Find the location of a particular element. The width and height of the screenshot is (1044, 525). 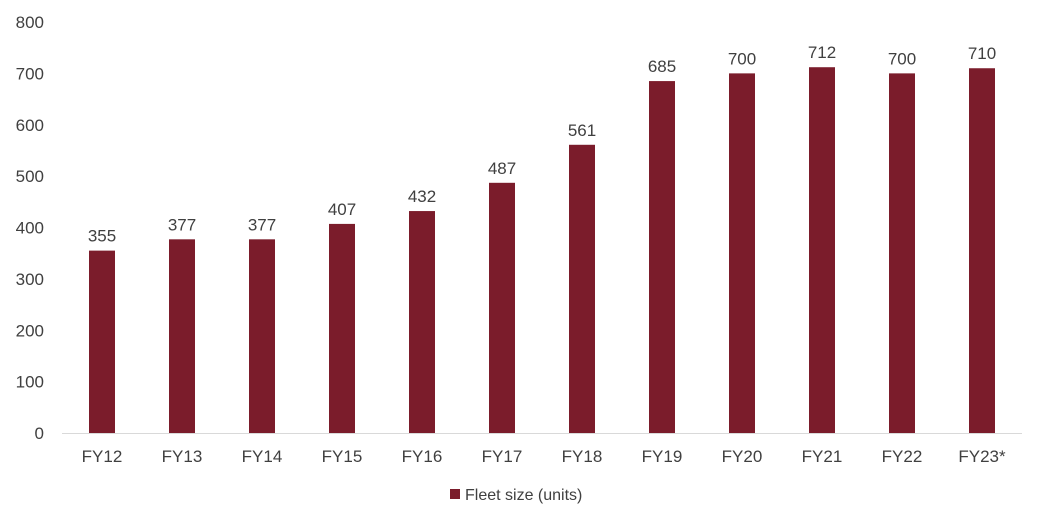

data-label: 432 is located at coordinates (422, 196).